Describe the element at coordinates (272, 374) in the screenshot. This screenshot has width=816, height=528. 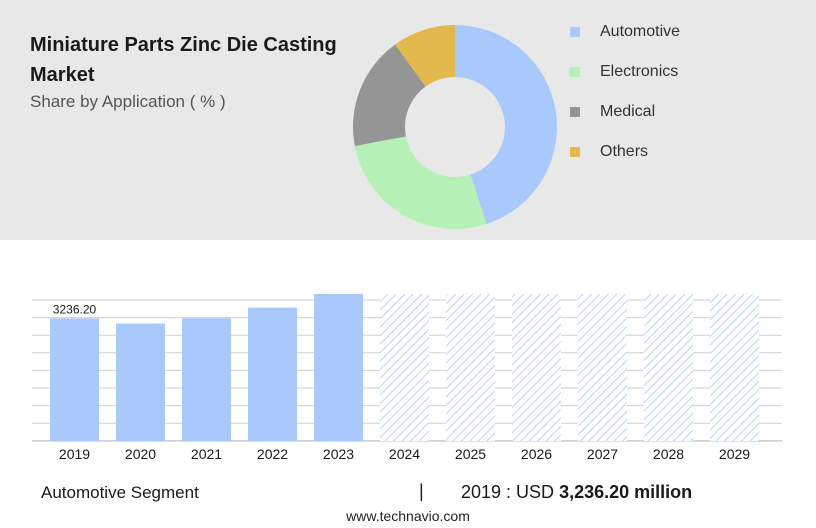
I see `bar-2022` at that location.